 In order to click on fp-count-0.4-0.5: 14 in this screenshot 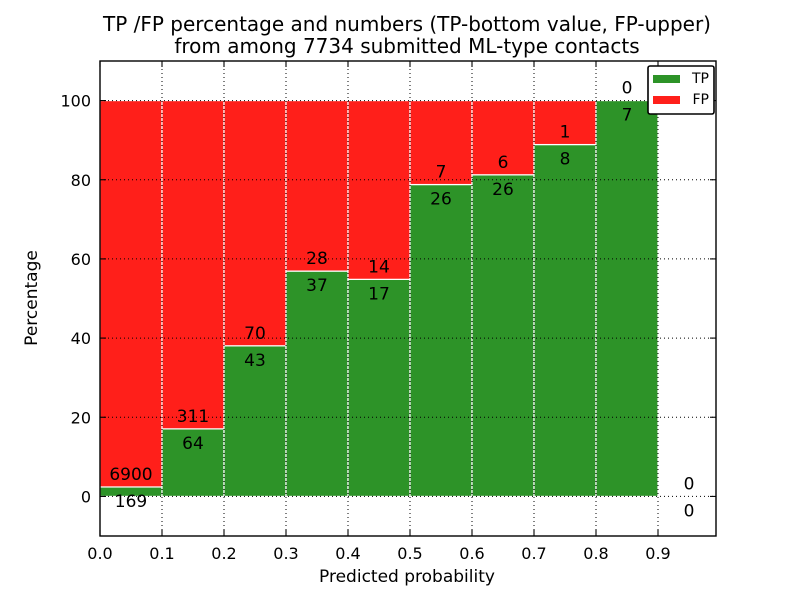, I will do `click(379, 267)`.